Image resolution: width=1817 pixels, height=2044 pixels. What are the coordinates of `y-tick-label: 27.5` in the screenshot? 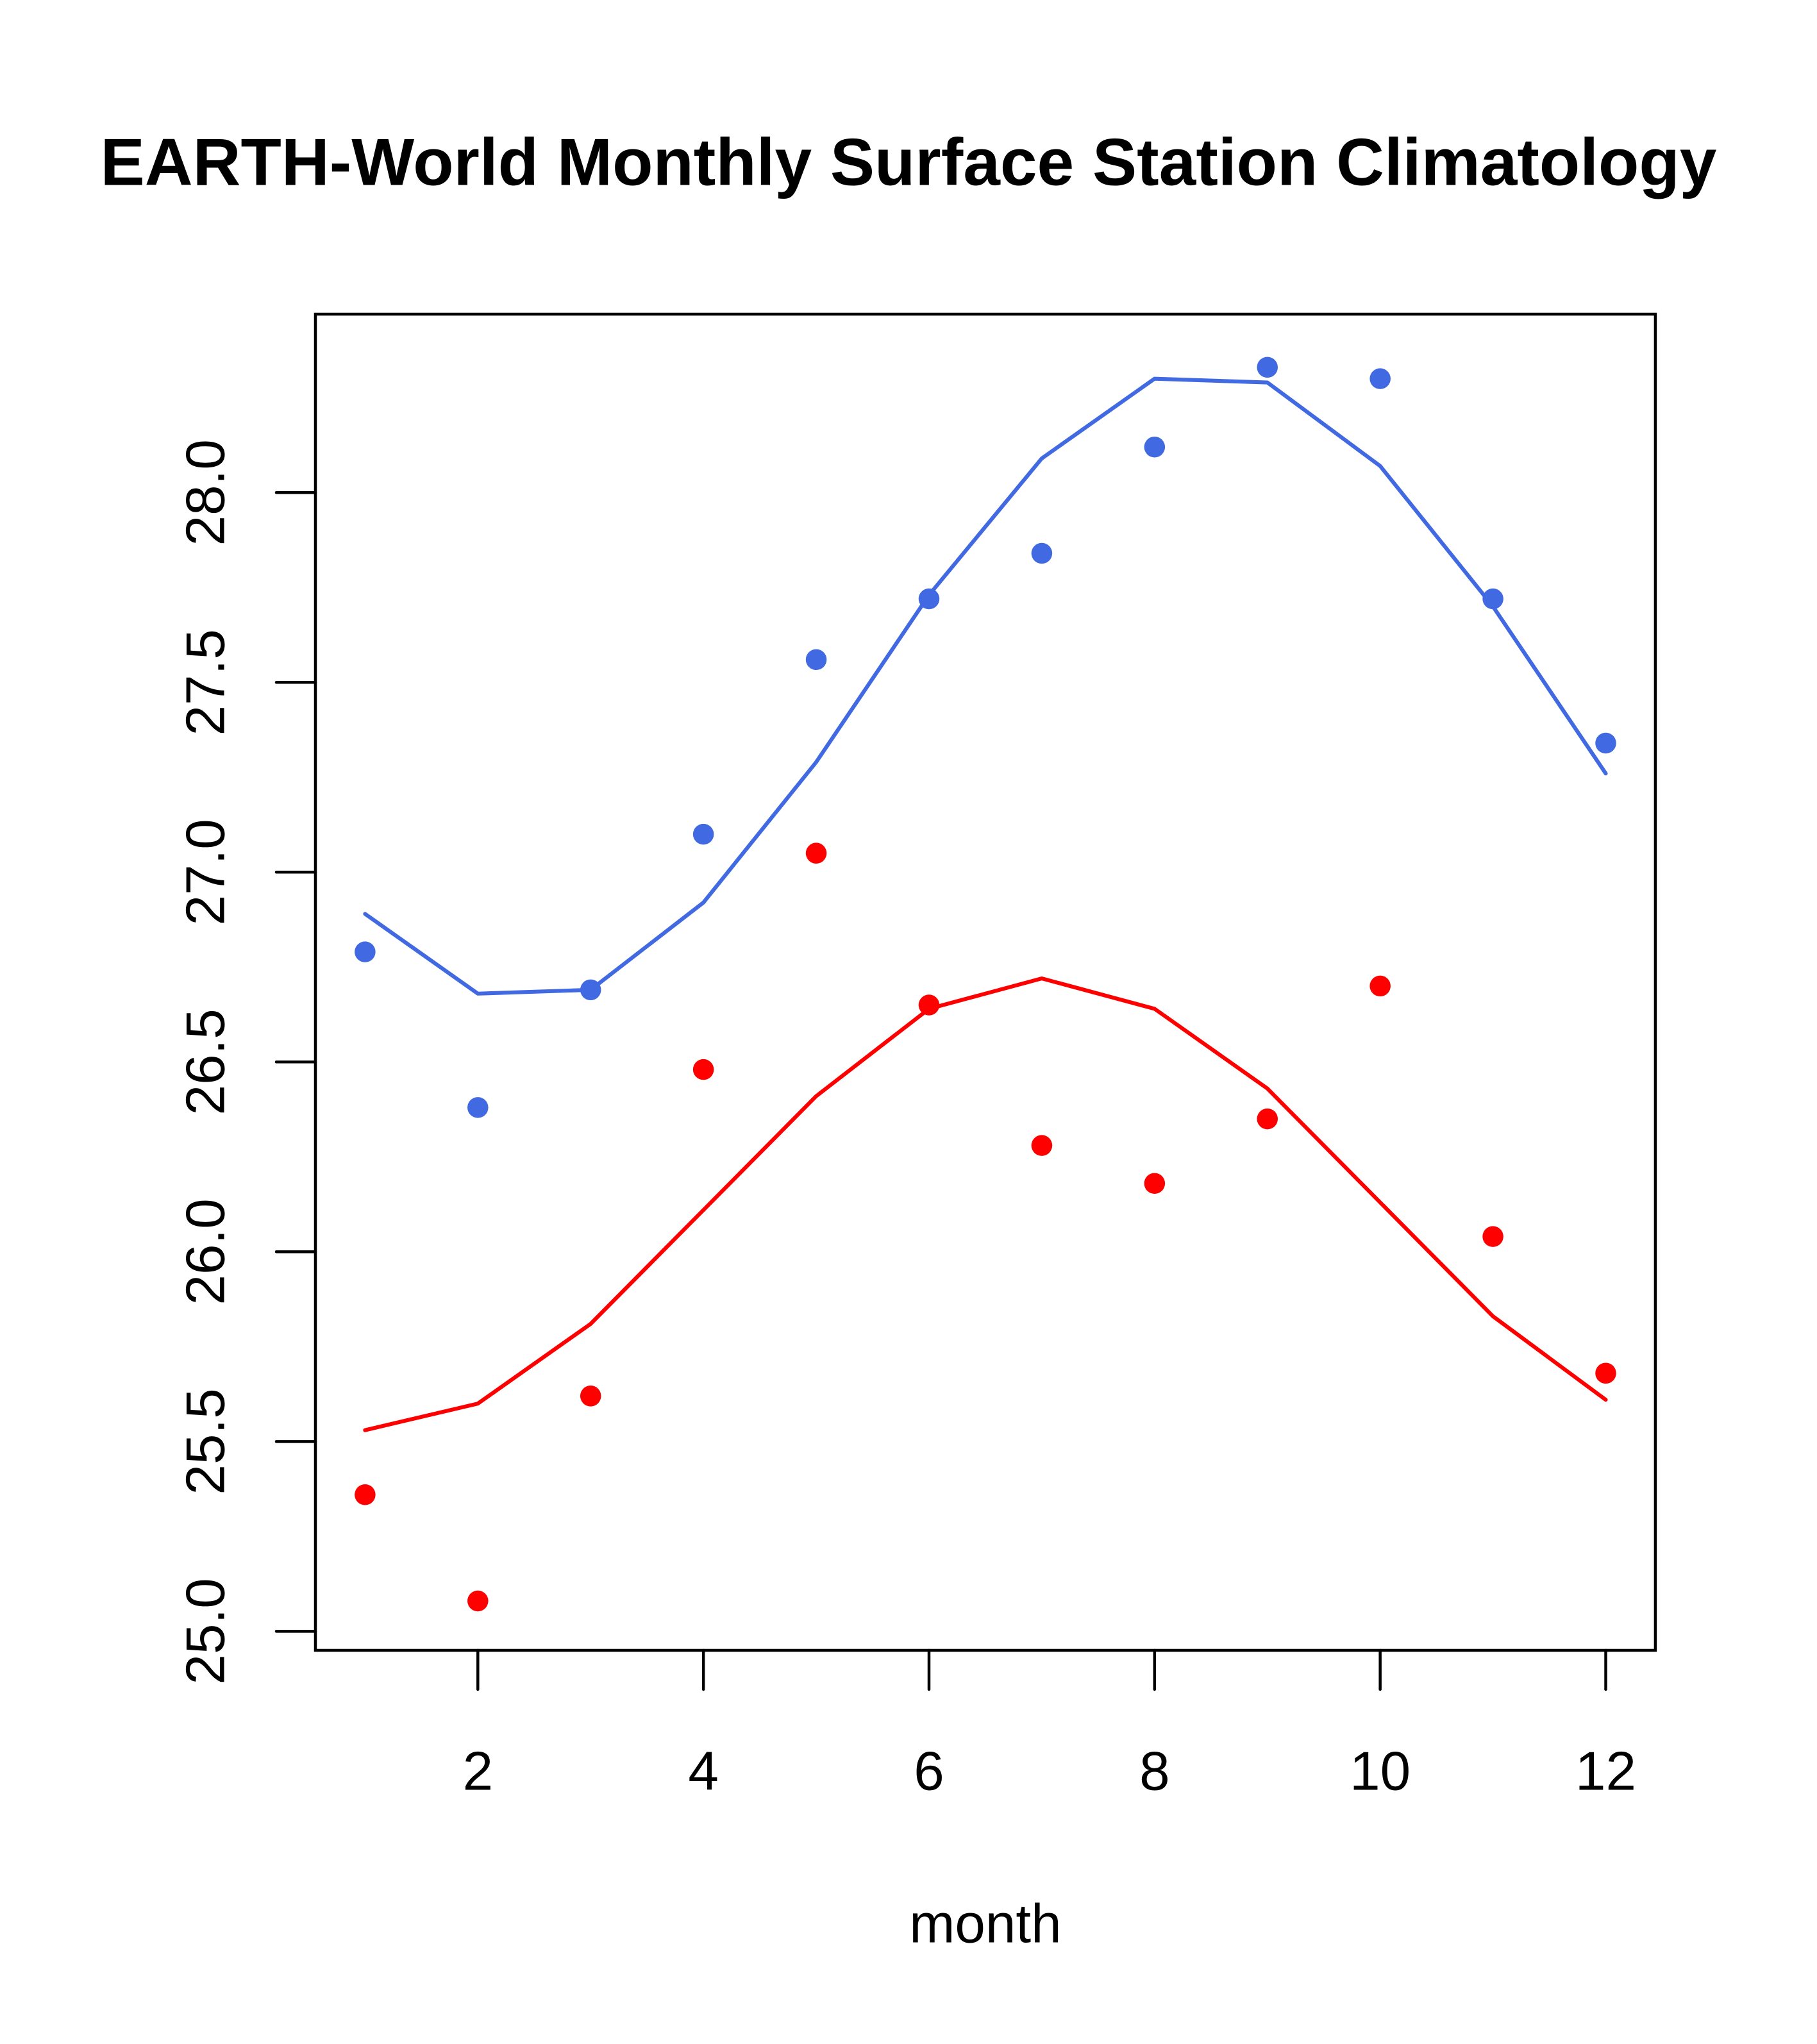 It's located at (207, 682).